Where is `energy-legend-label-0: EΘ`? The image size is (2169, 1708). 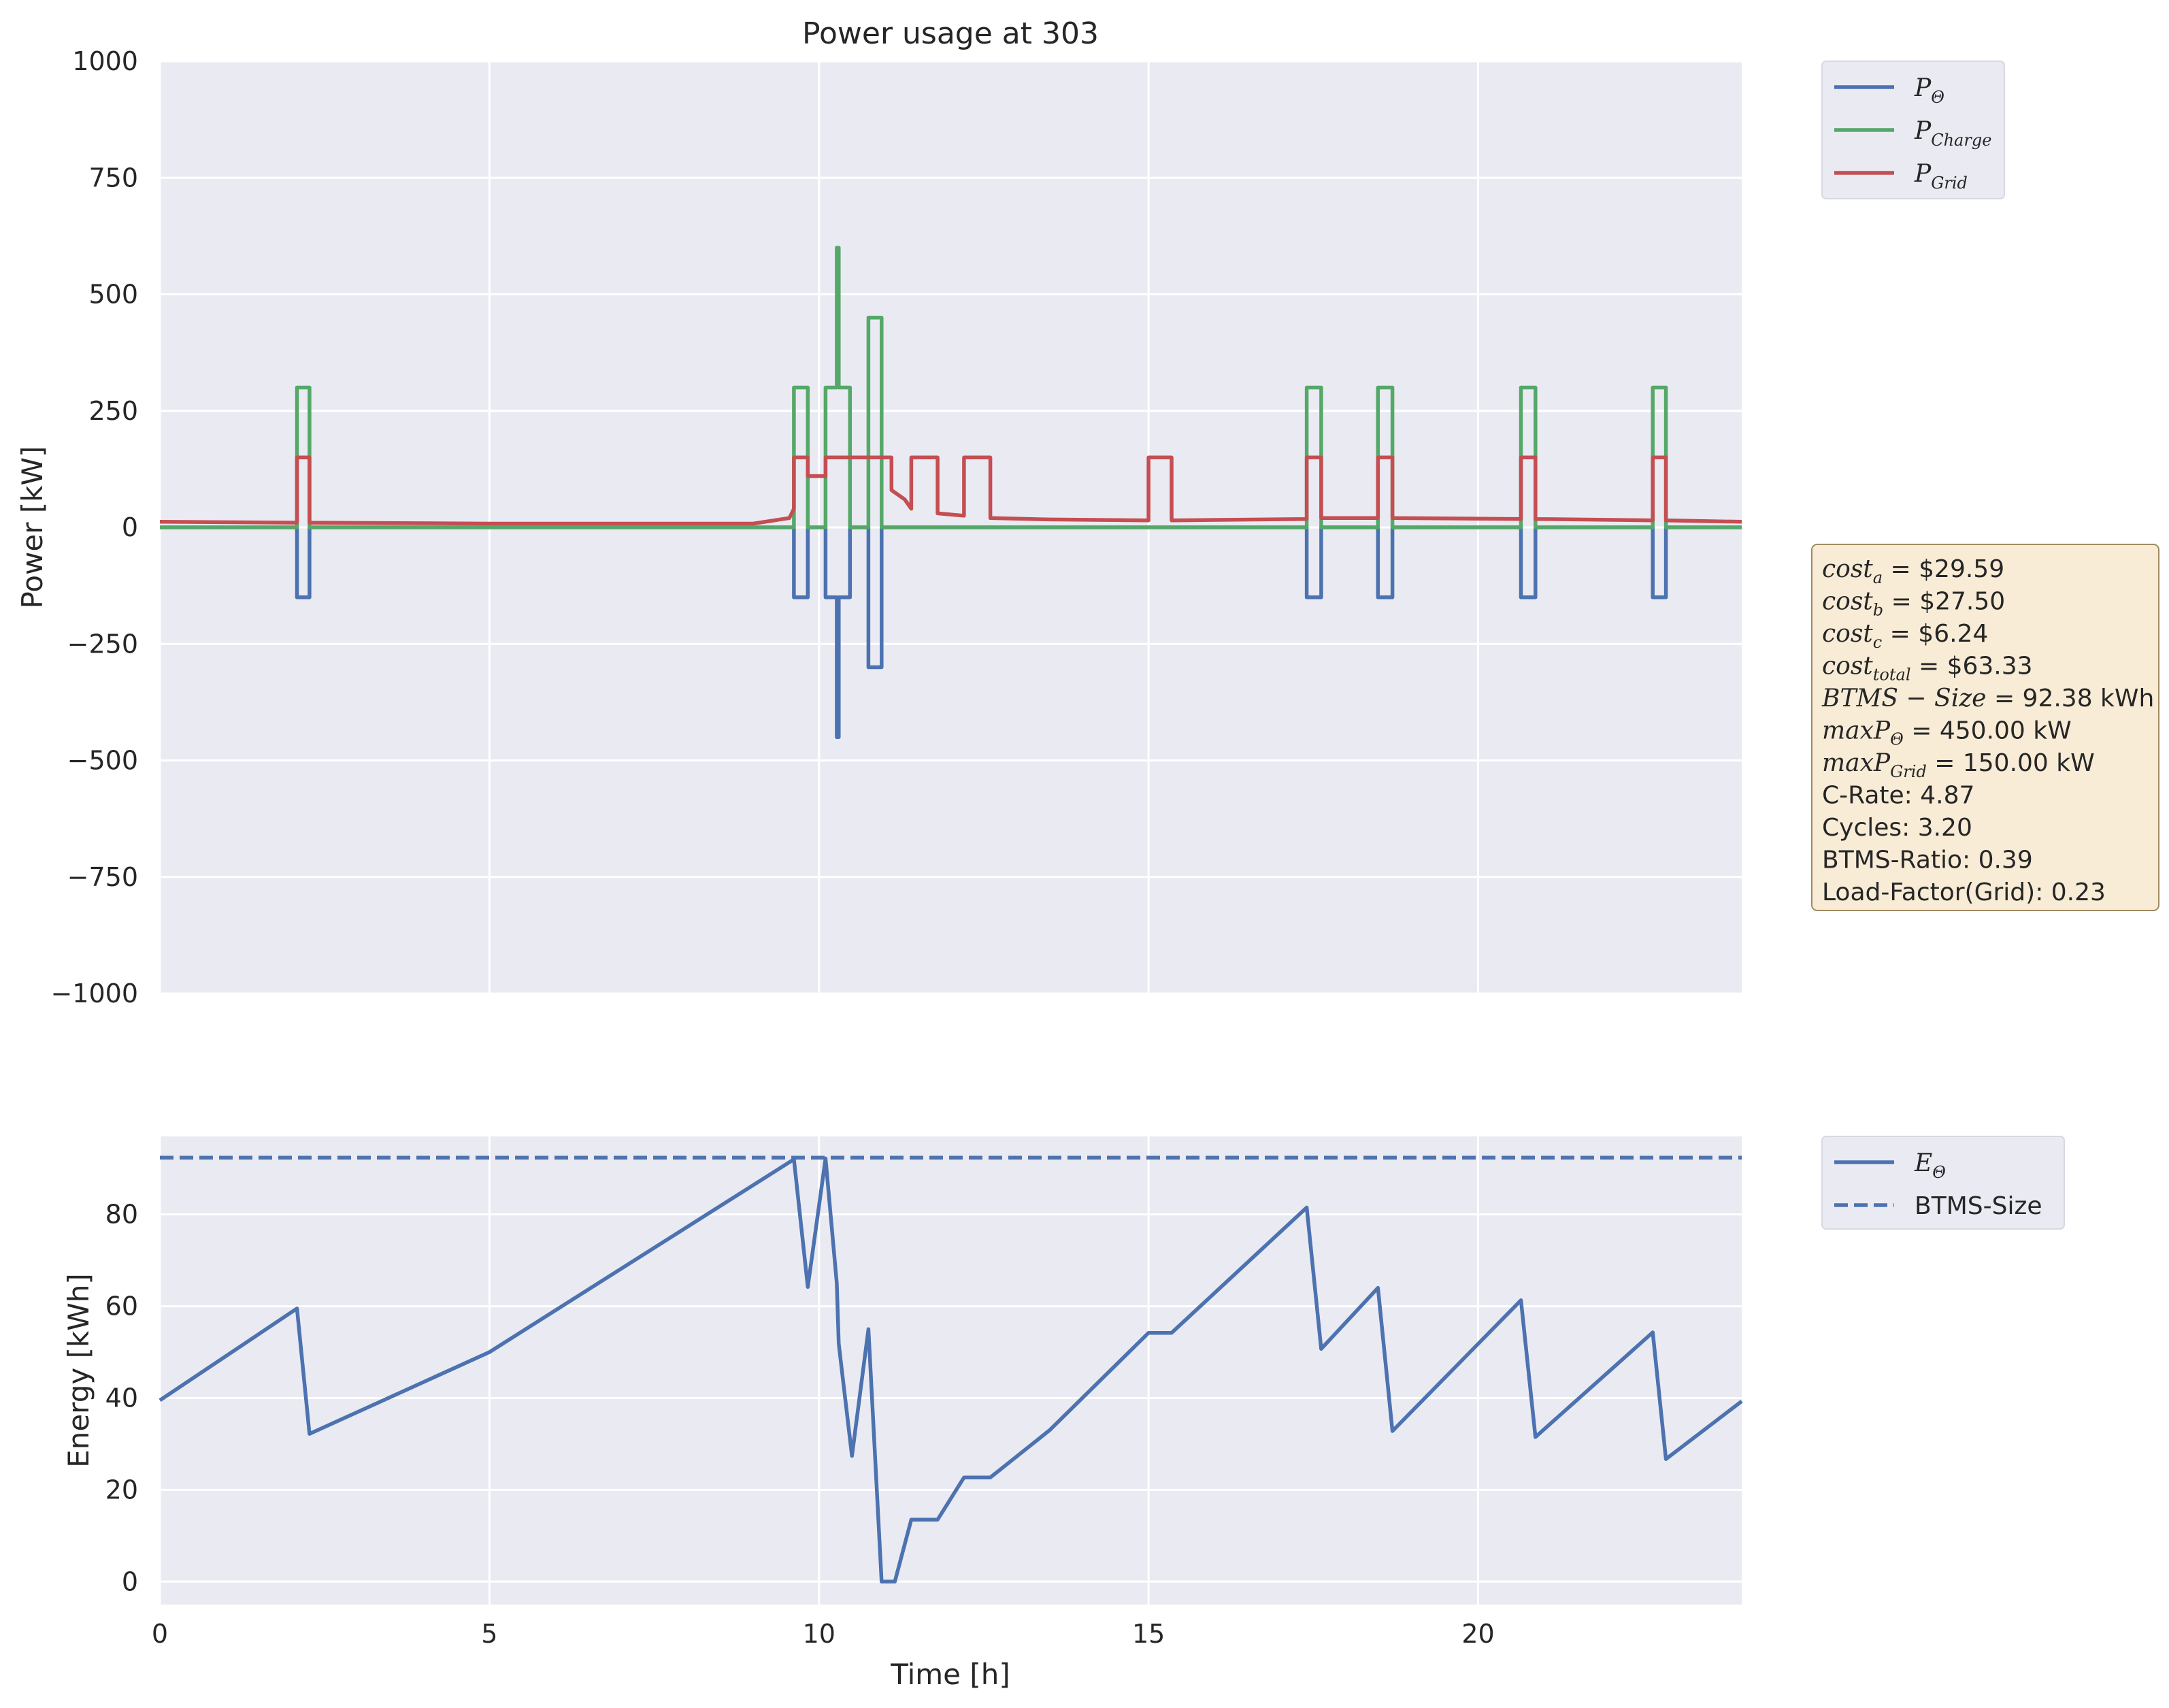 energy-legend-label-0: EΘ is located at coordinates (1930, 1165).